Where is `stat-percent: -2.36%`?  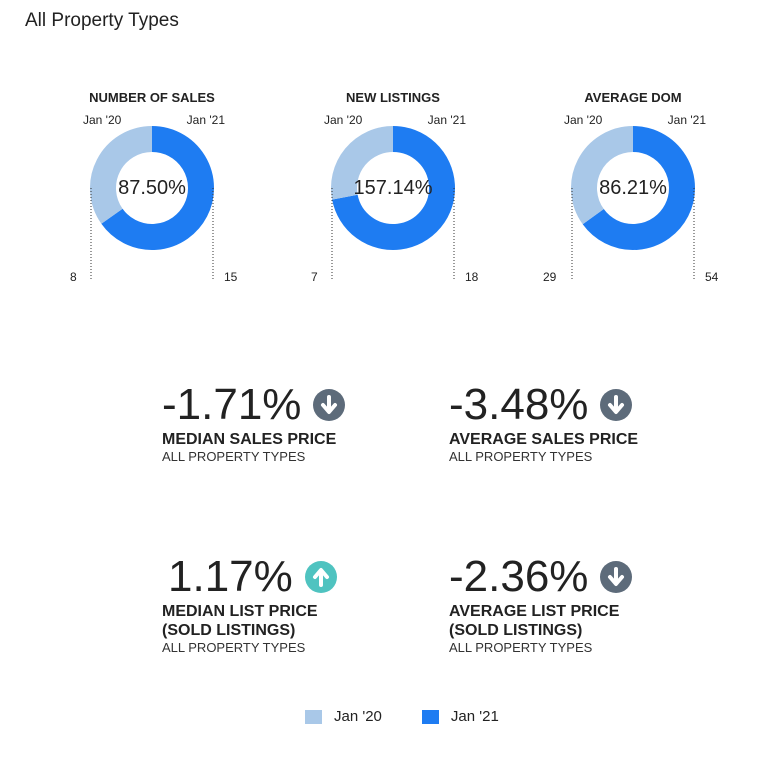
stat-percent: -2.36% is located at coordinates (519, 576).